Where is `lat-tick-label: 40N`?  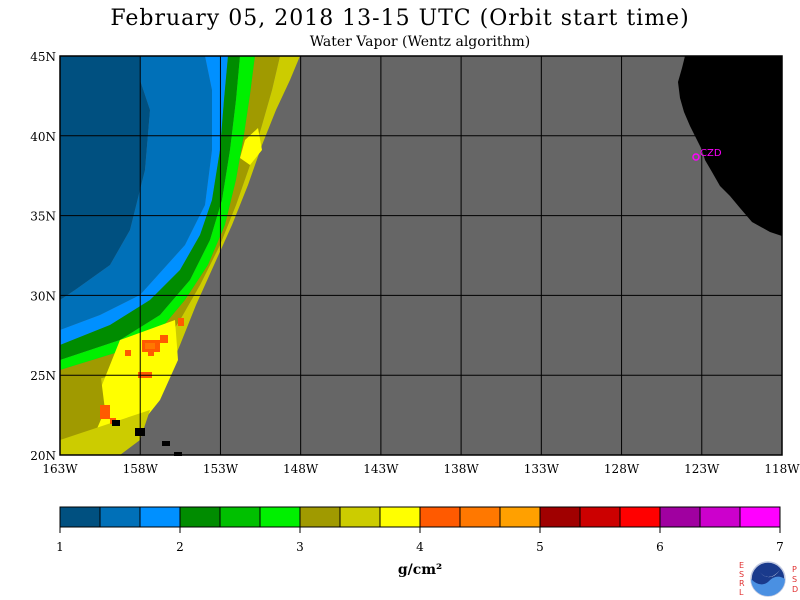
lat-tick-label: 40N is located at coordinates (43, 137).